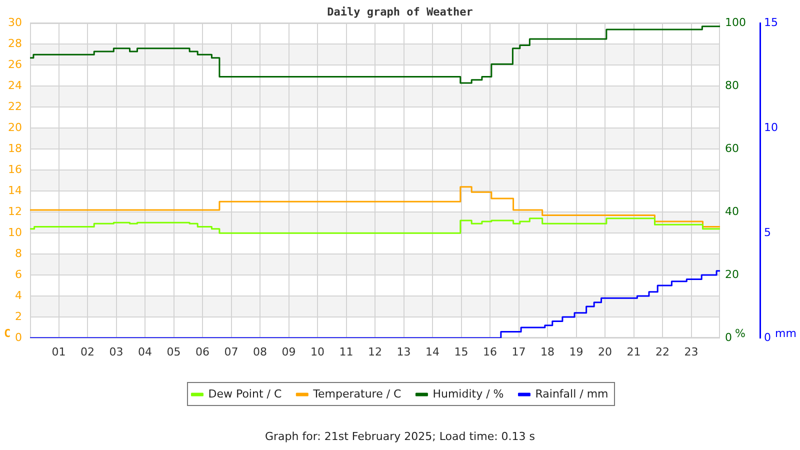 The height and width of the screenshot is (450, 800). Describe the element at coordinates (663, 351) in the screenshot. I see `x-tick-label: 22` at that location.